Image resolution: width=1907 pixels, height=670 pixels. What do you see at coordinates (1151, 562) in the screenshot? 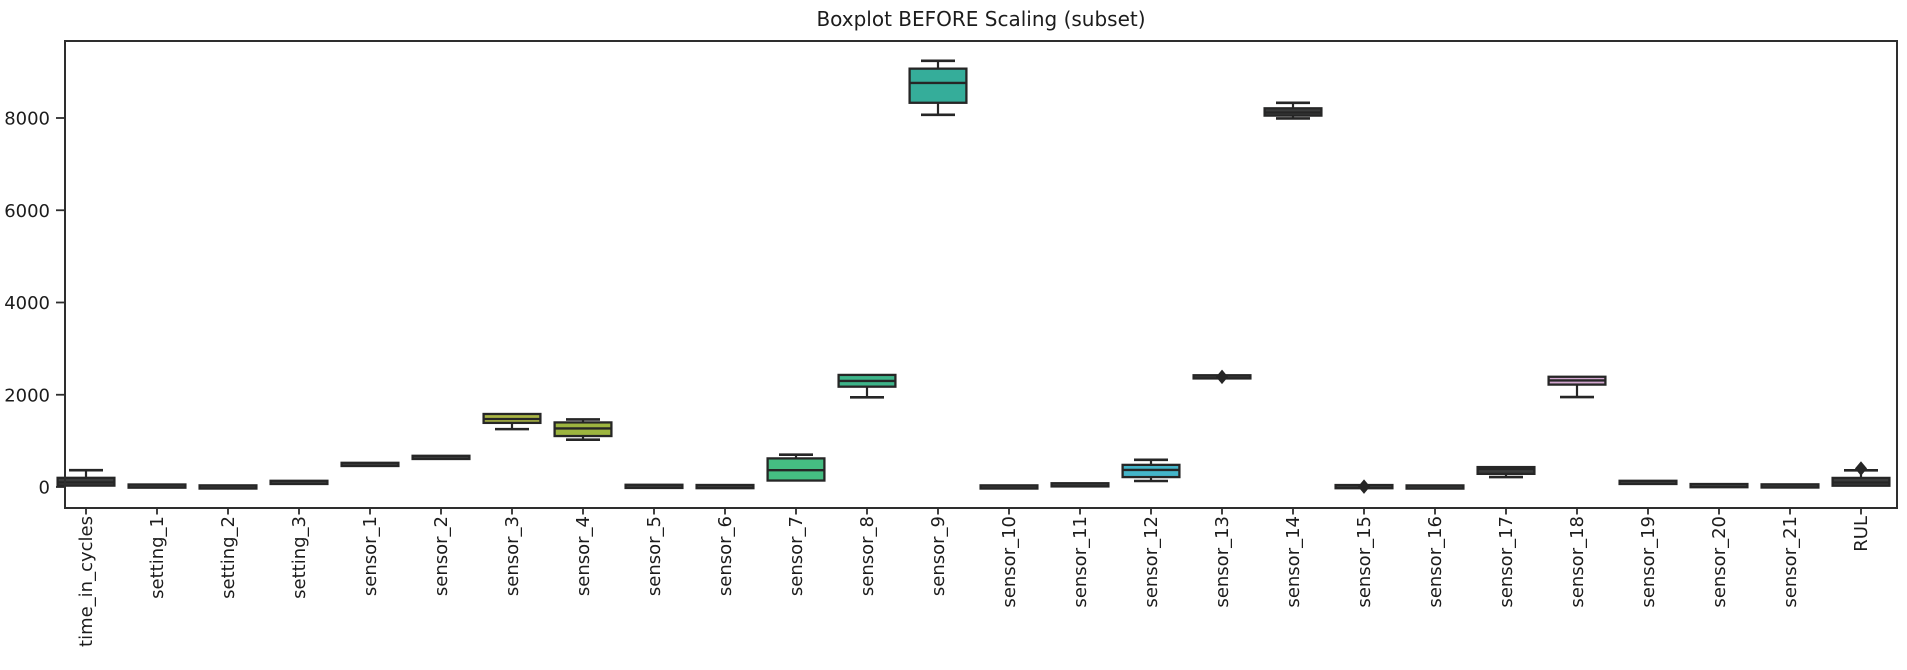
I see `x-tick-label: sensor_12` at bounding box center [1151, 562].